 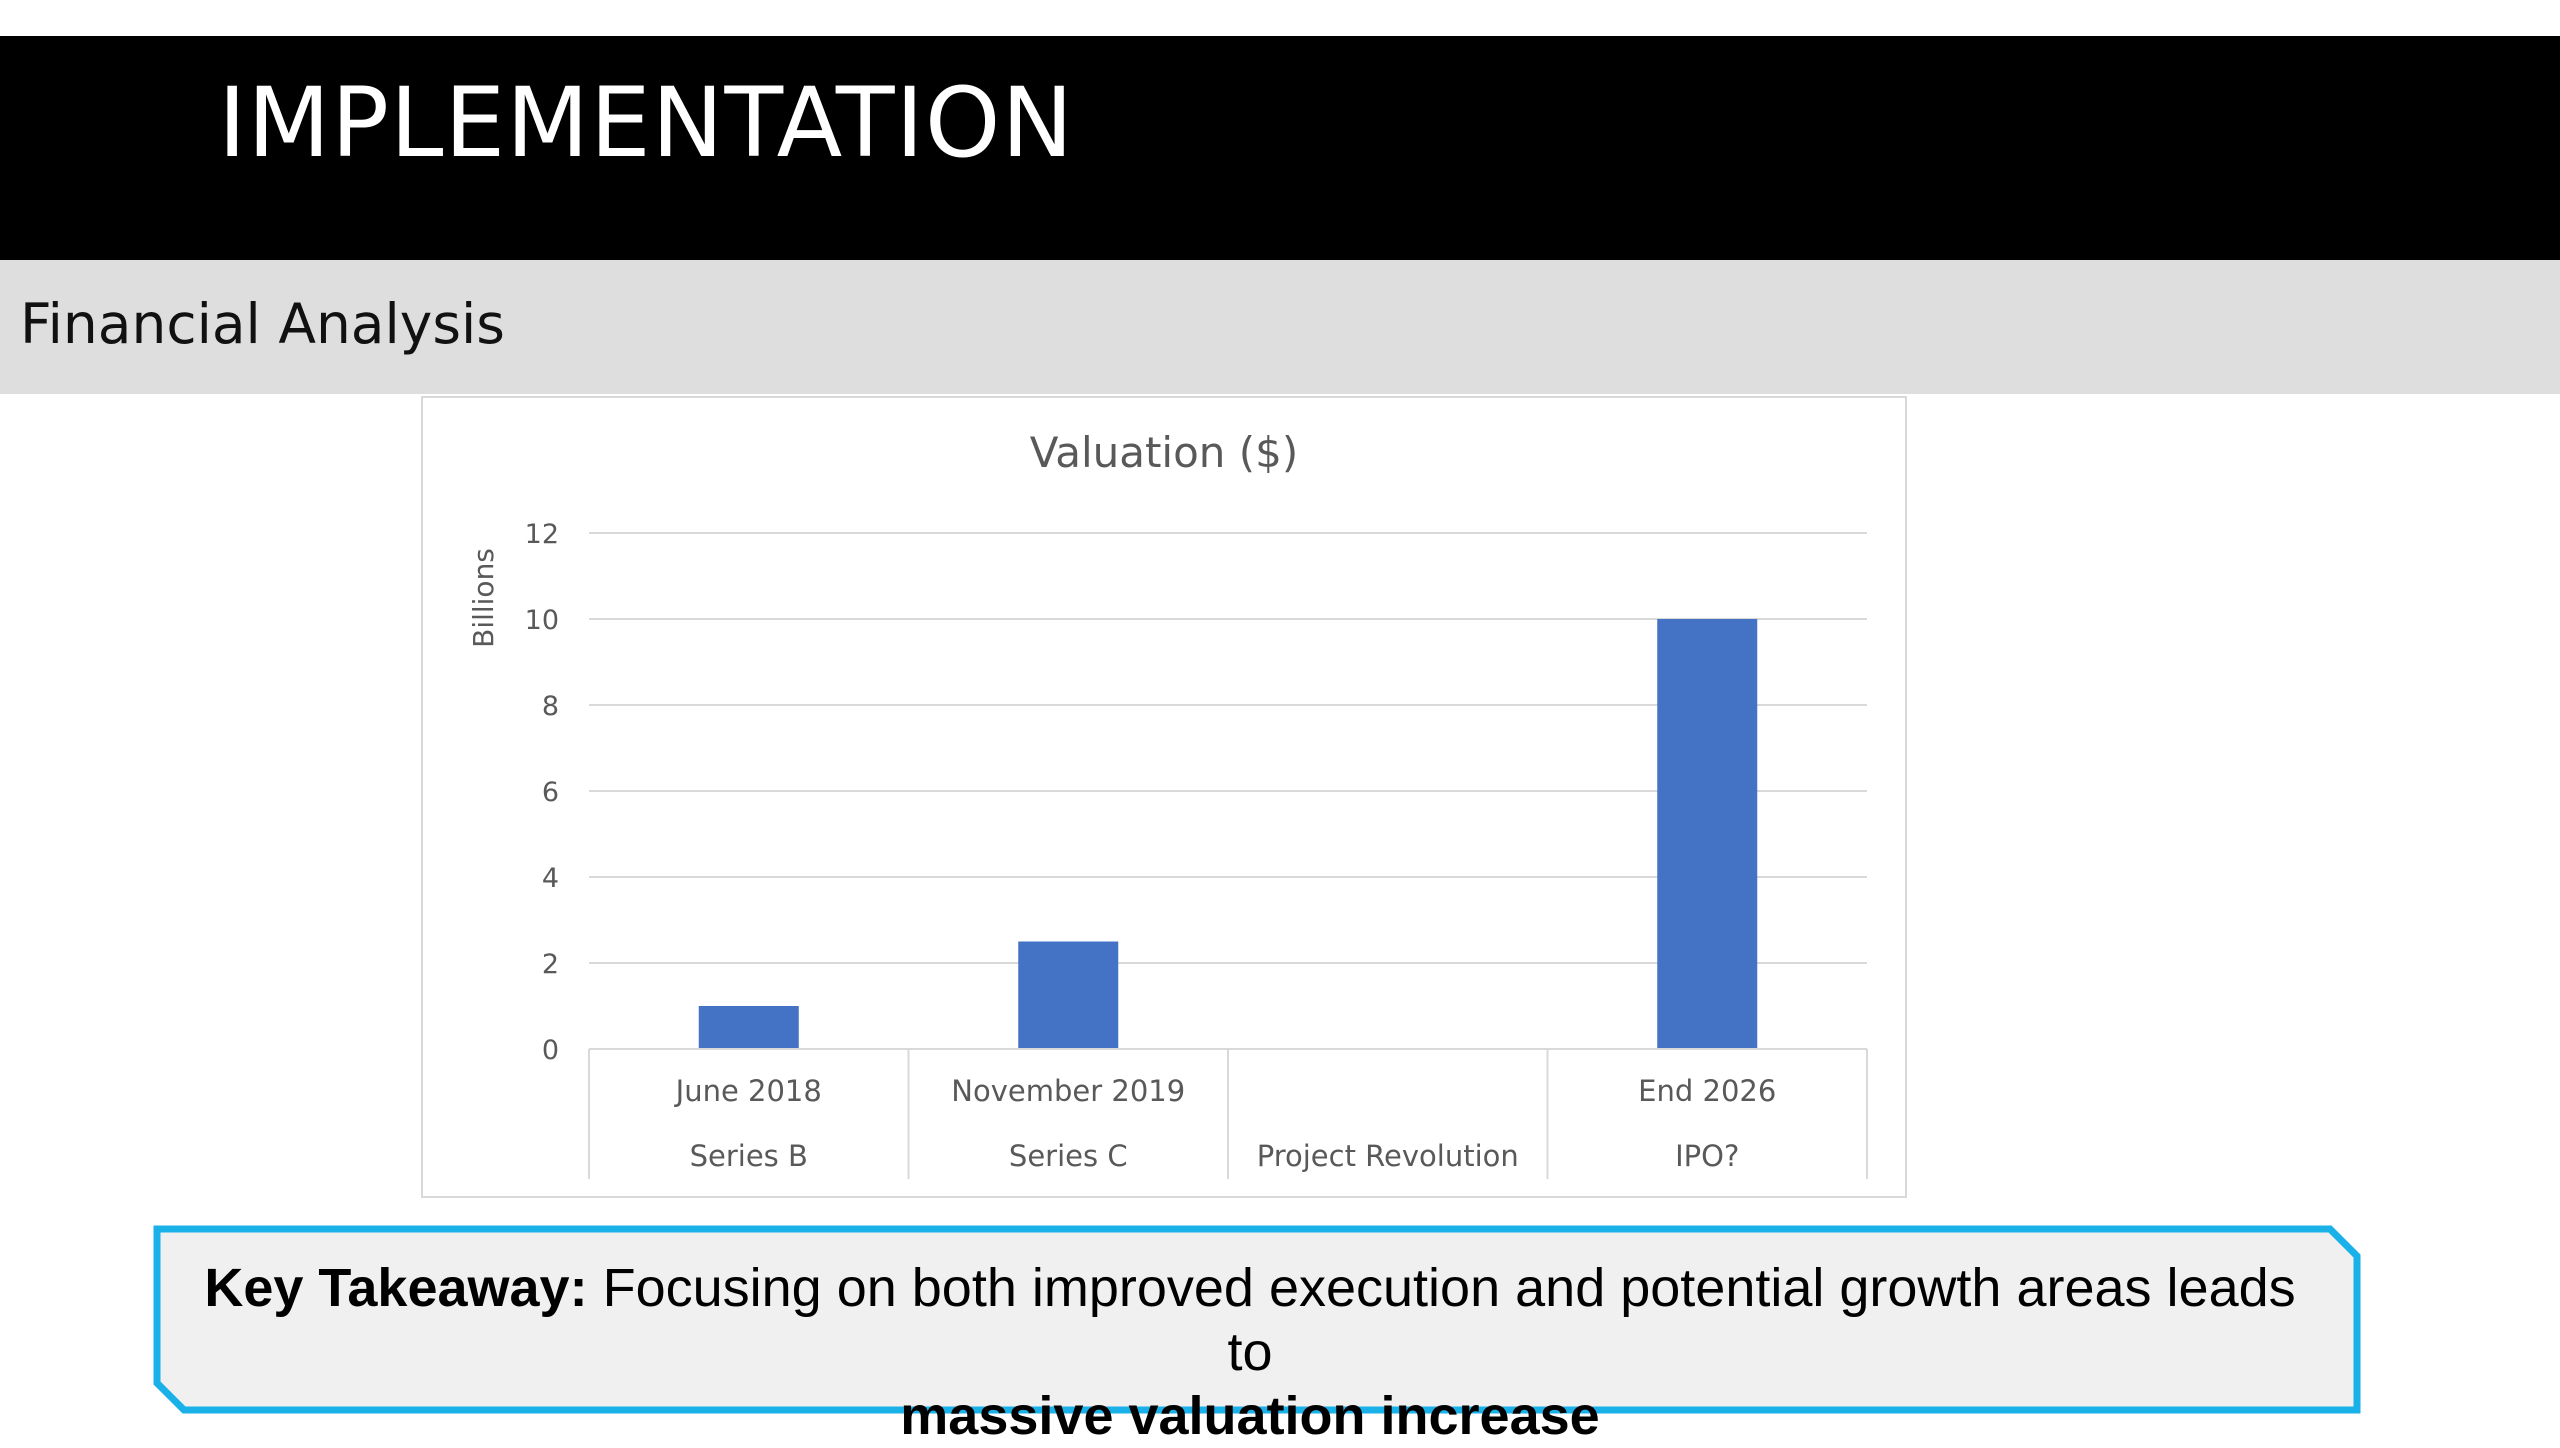 What do you see at coordinates (550, 706) in the screenshot?
I see `y-tick-label: 8` at bounding box center [550, 706].